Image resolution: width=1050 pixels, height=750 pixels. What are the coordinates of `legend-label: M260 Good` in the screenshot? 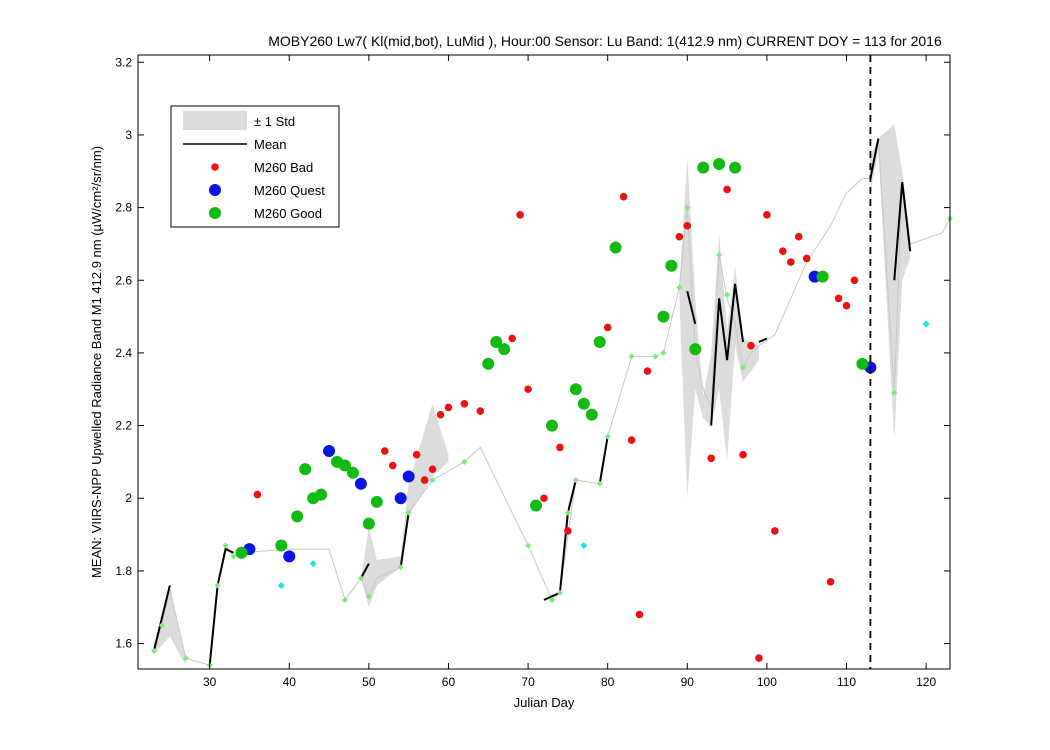 It's located at (288, 213).